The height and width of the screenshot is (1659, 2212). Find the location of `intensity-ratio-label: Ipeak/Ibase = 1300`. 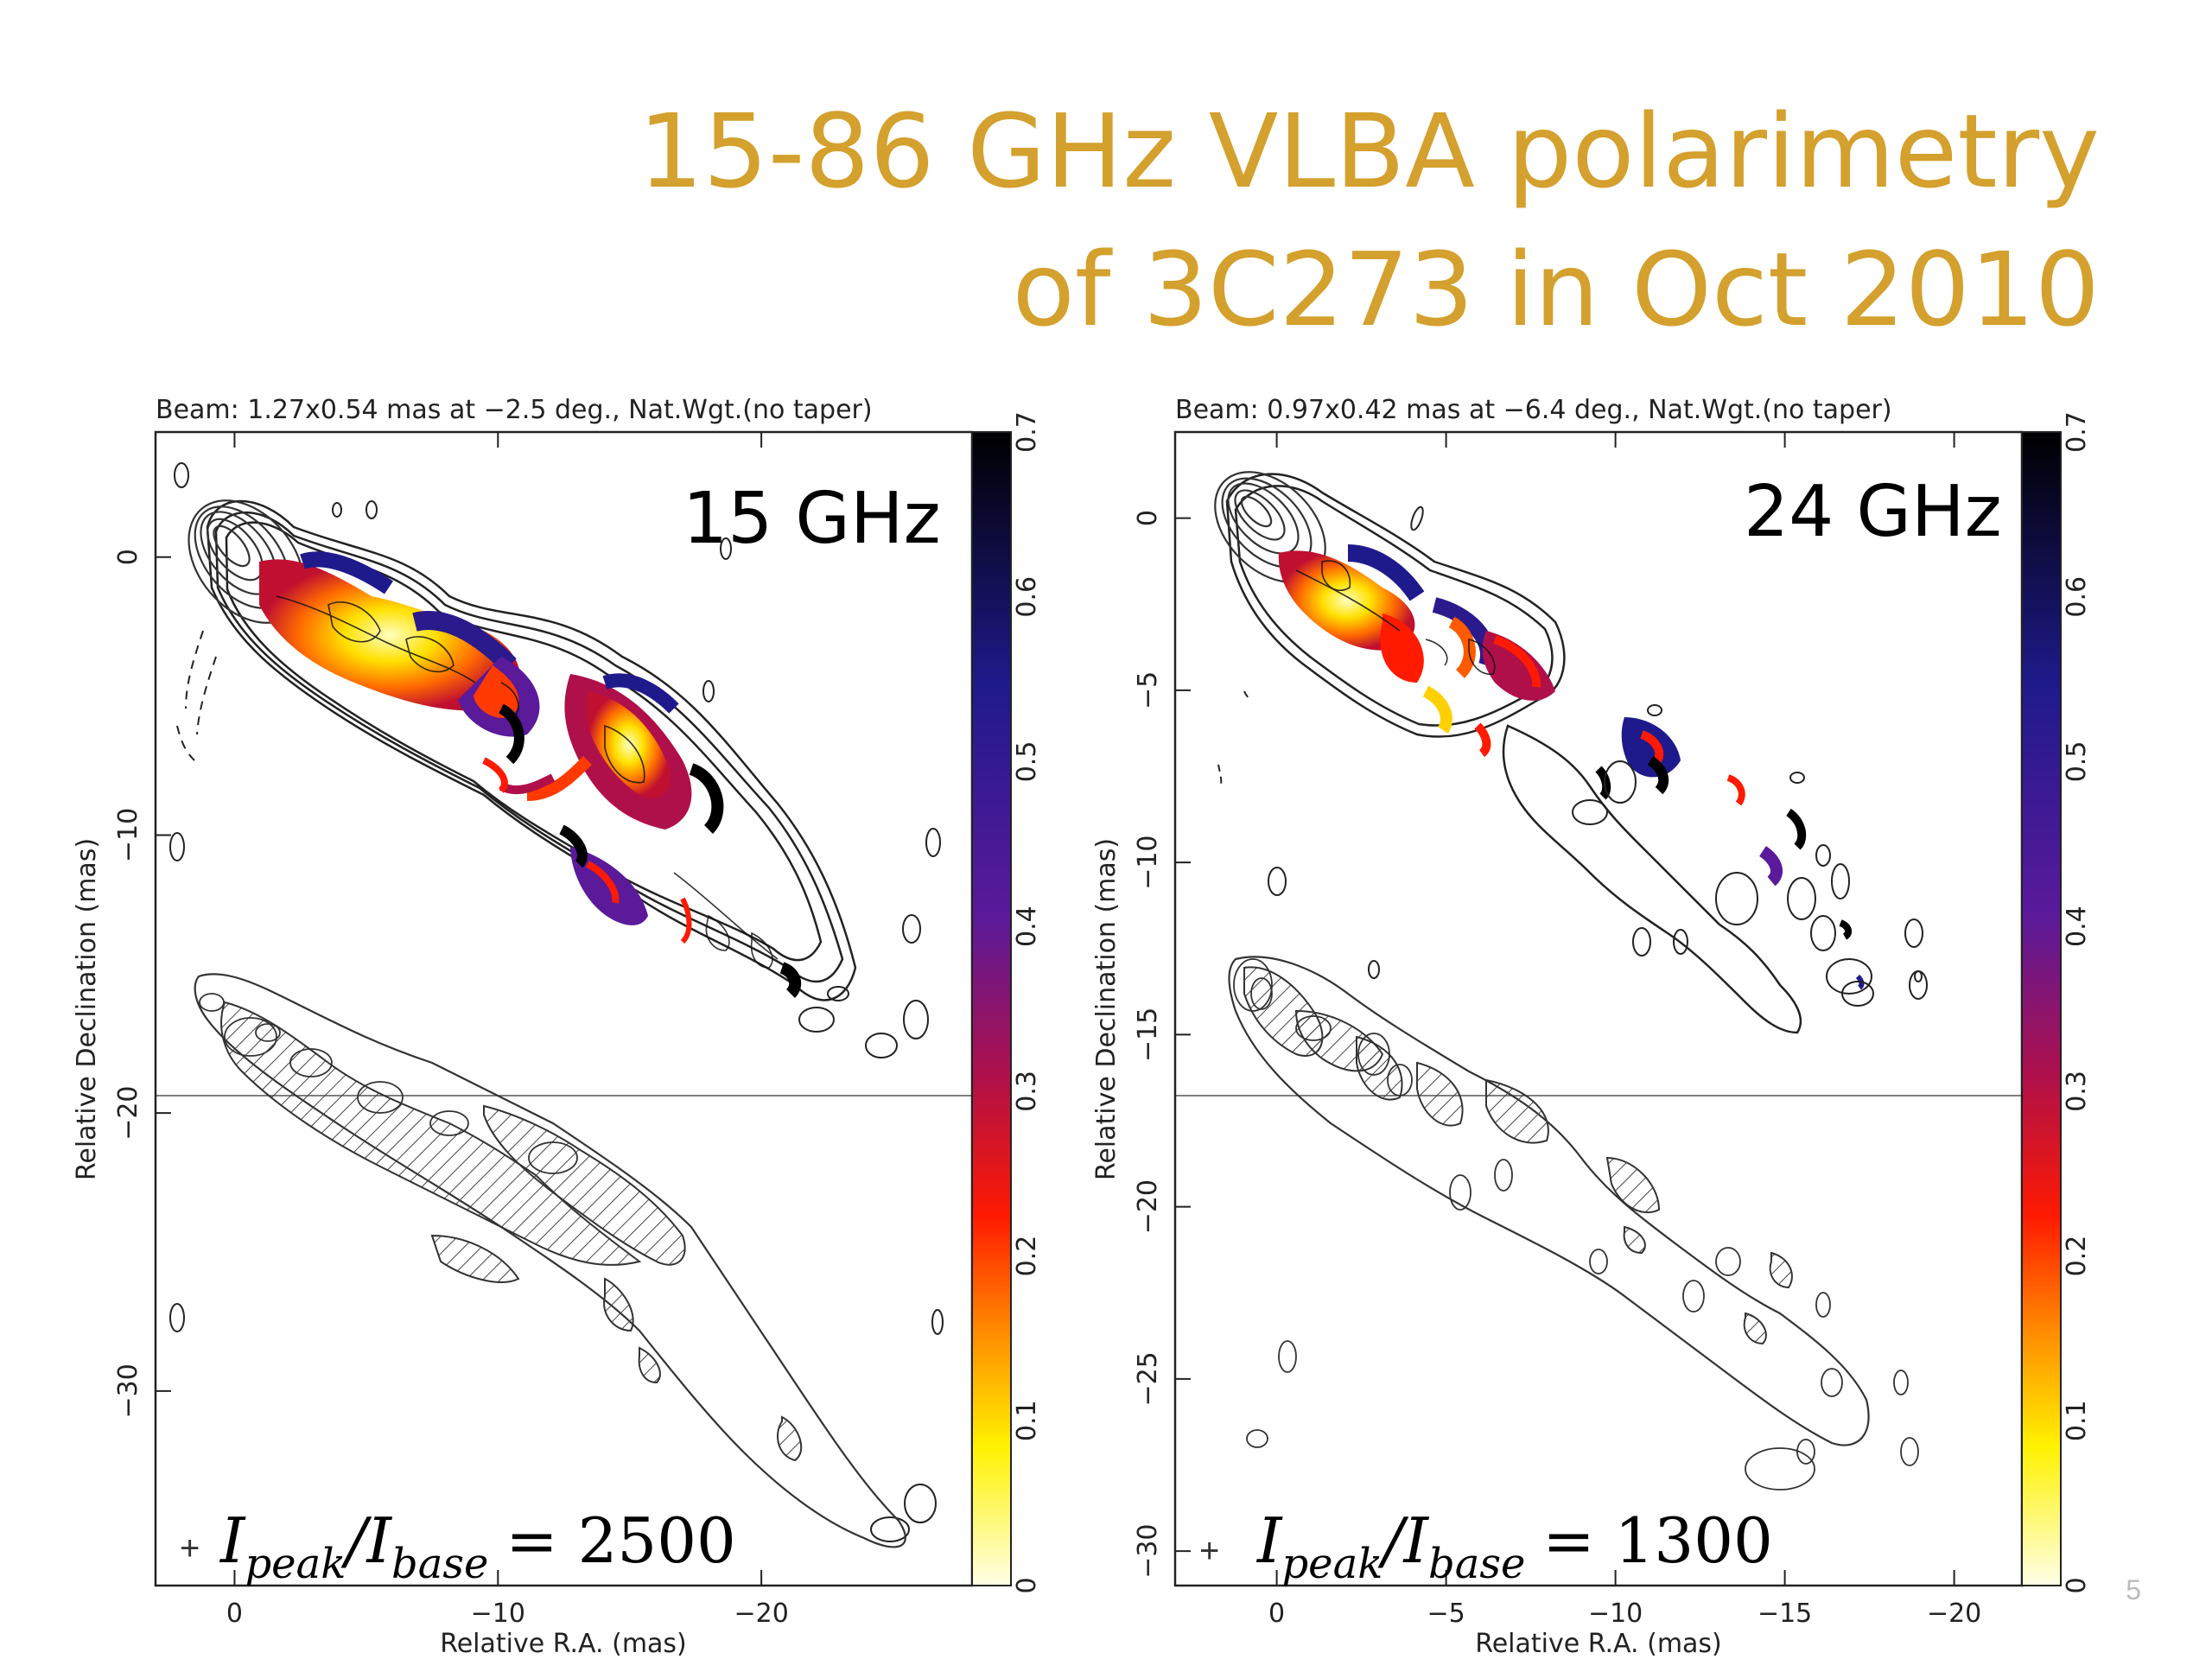

intensity-ratio-label: Ipeak/Ibase = 1300 is located at coordinates (1514, 1546).